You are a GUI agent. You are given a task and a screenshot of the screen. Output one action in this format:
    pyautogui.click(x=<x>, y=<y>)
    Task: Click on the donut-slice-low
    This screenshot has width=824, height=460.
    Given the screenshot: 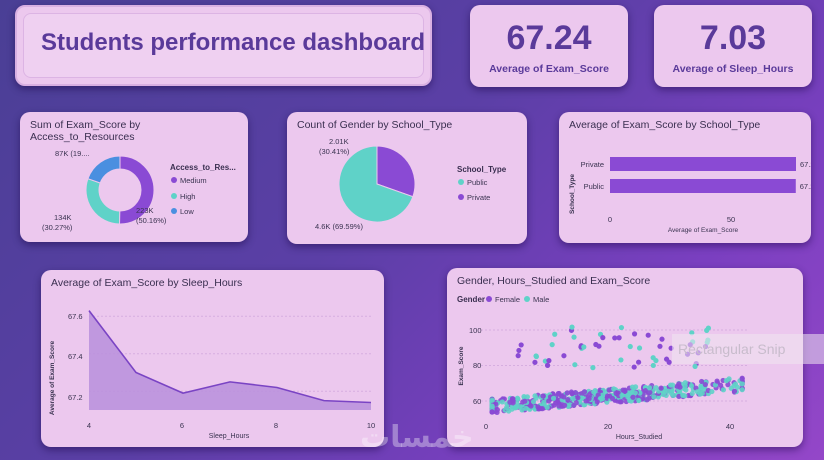 What is the action you would take?
    pyautogui.click(x=104, y=169)
    